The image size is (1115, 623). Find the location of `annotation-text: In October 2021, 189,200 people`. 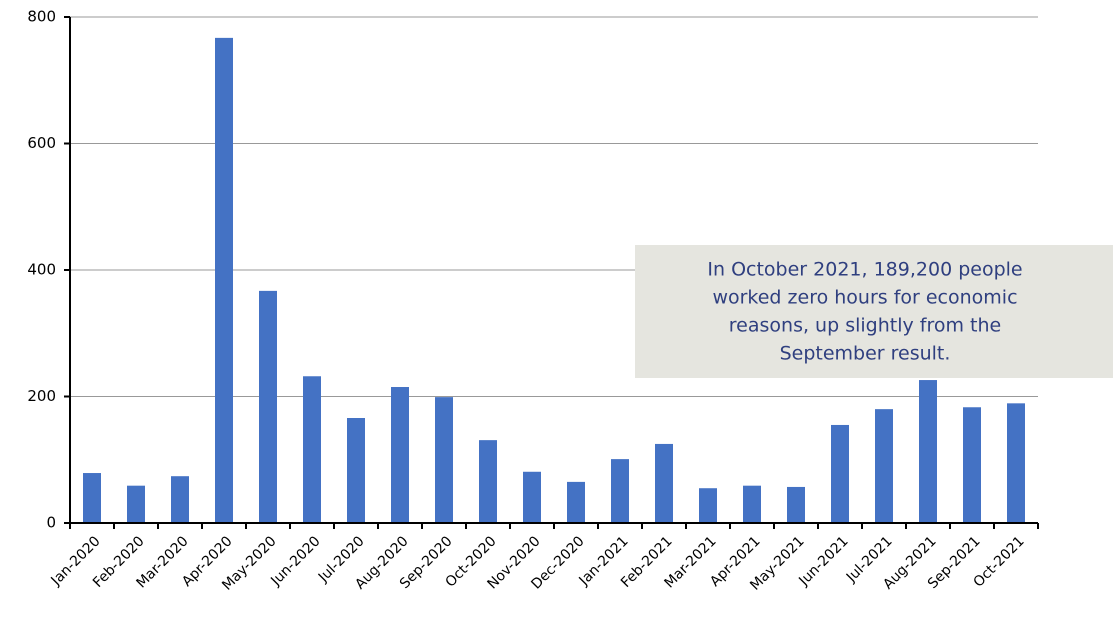

annotation-text: In October 2021, 189,200 people is located at coordinates (864, 270).